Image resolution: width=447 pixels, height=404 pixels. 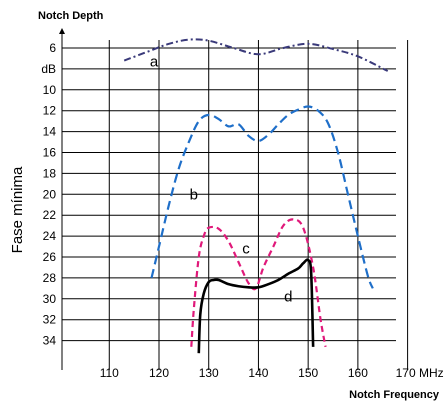 What do you see at coordinates (246, 249) in the screenshot?
I see `series-label-c: c` at bounding box center [246, 249].